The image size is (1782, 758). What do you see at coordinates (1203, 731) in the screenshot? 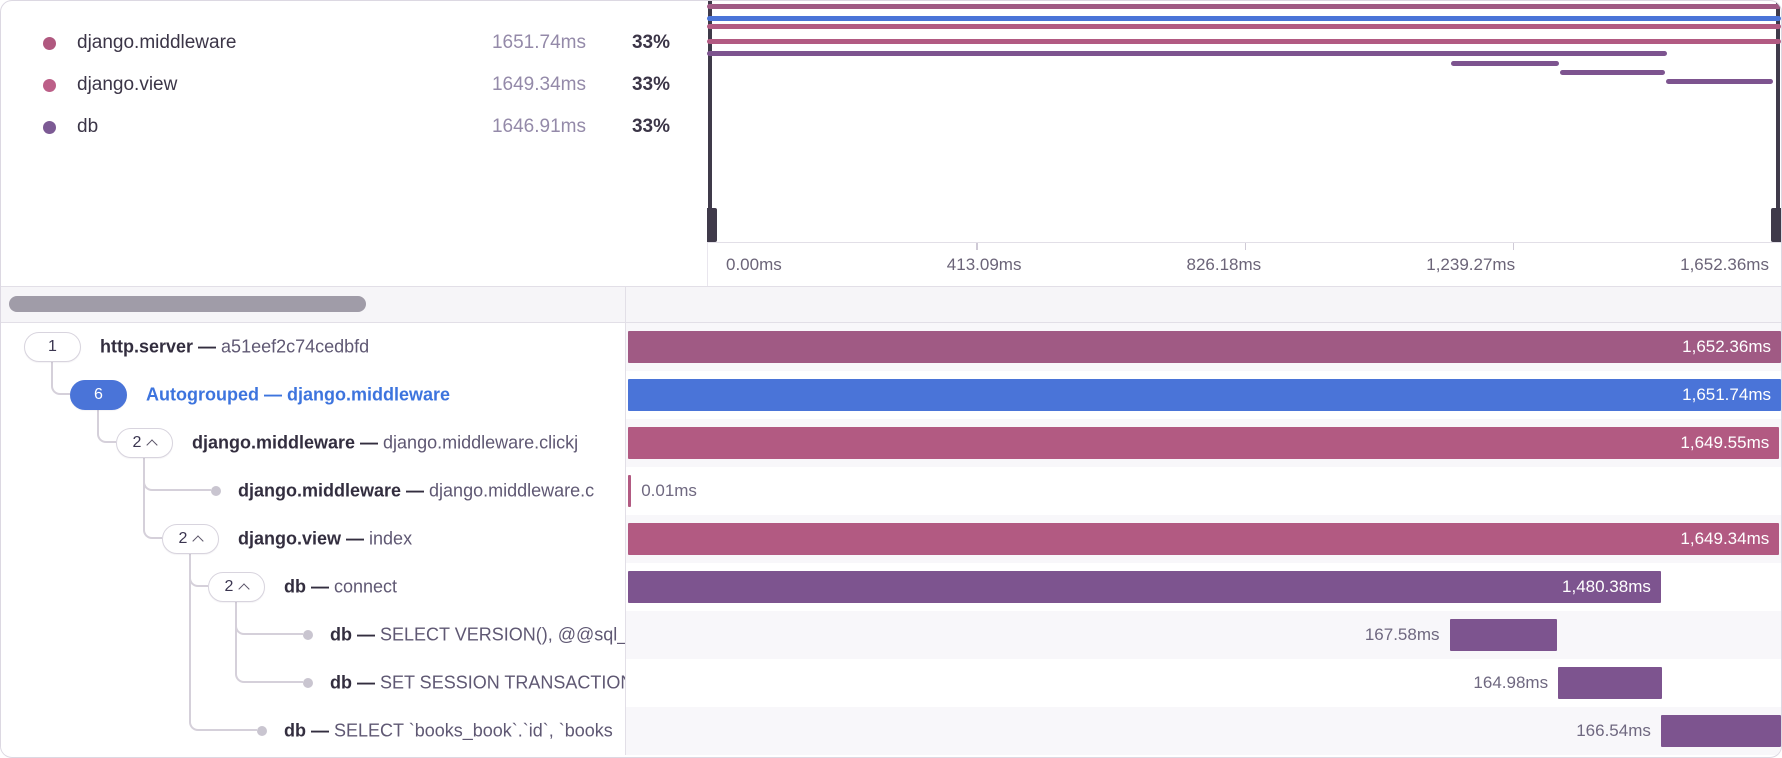
I see `span-bar-cell: 166.54ms` at bounding box center [1203, 731].